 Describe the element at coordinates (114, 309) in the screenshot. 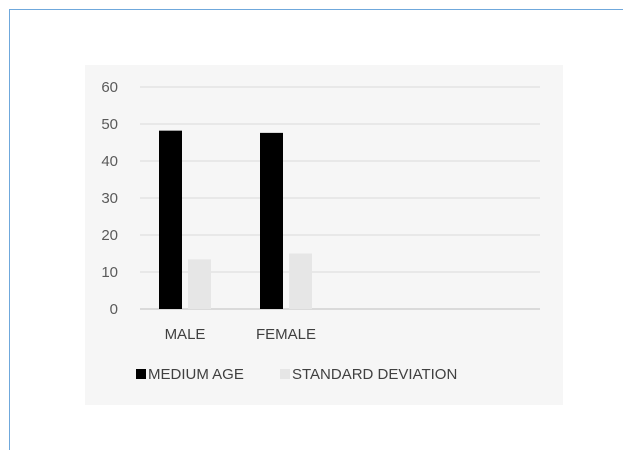

I see `y-tick-label: 0` at that location.